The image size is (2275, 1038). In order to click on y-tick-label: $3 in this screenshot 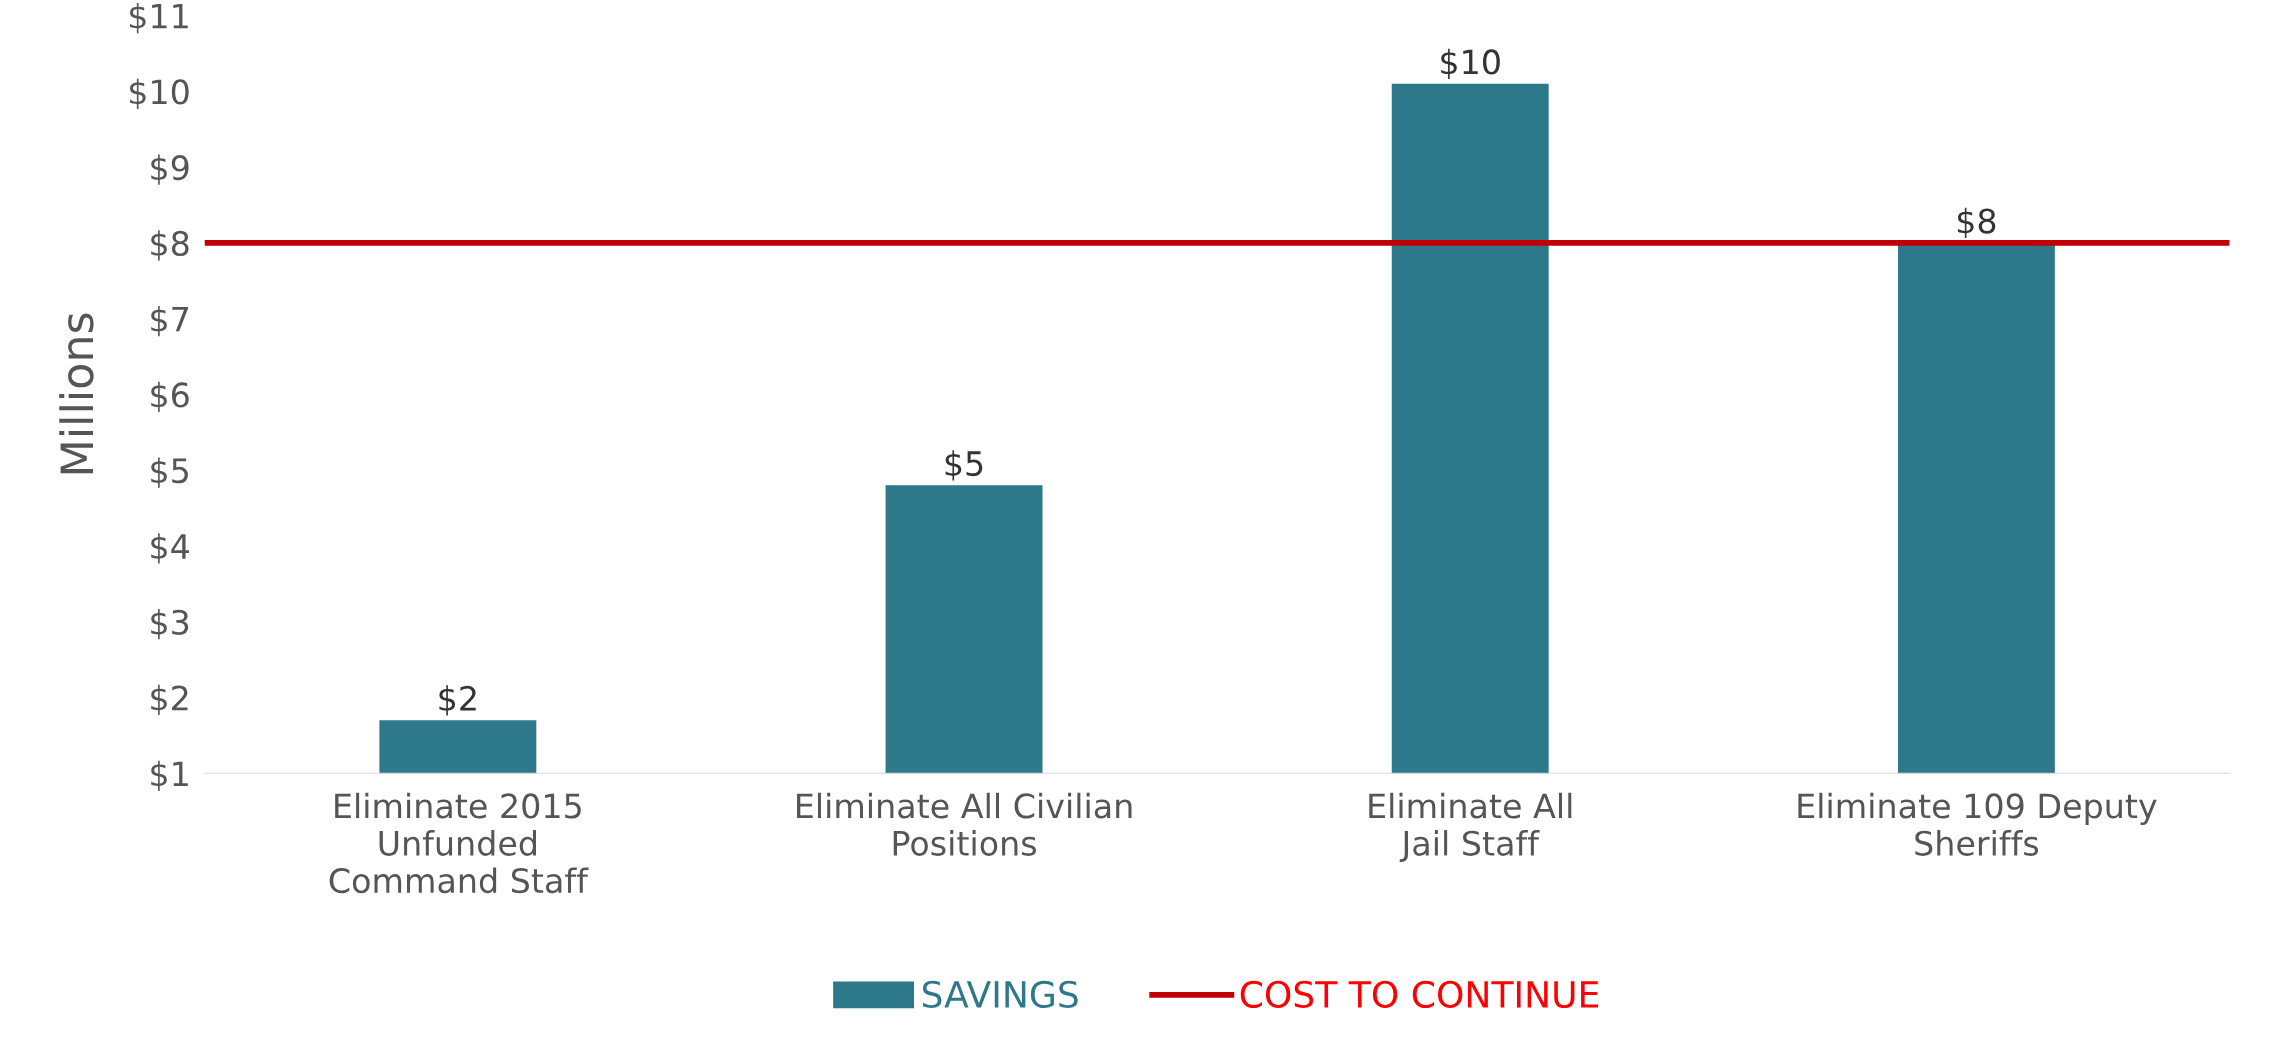, I will do `click(170, 624)`.